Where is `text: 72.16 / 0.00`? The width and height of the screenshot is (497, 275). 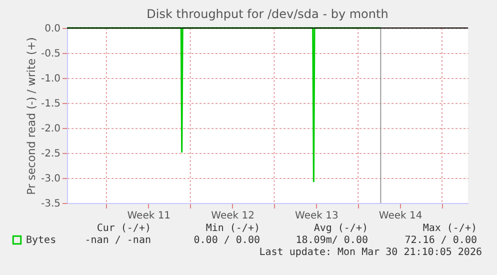 text: 72.16 / 0.00 is located at coordinates (440, 240).